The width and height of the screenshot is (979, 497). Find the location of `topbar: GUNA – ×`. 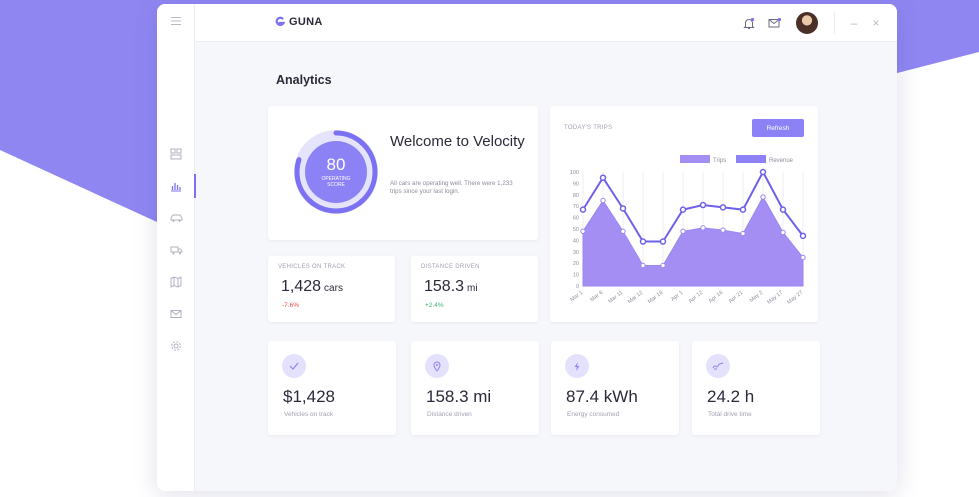

topbar: GUNA – × is located at coordinates (546, 23).